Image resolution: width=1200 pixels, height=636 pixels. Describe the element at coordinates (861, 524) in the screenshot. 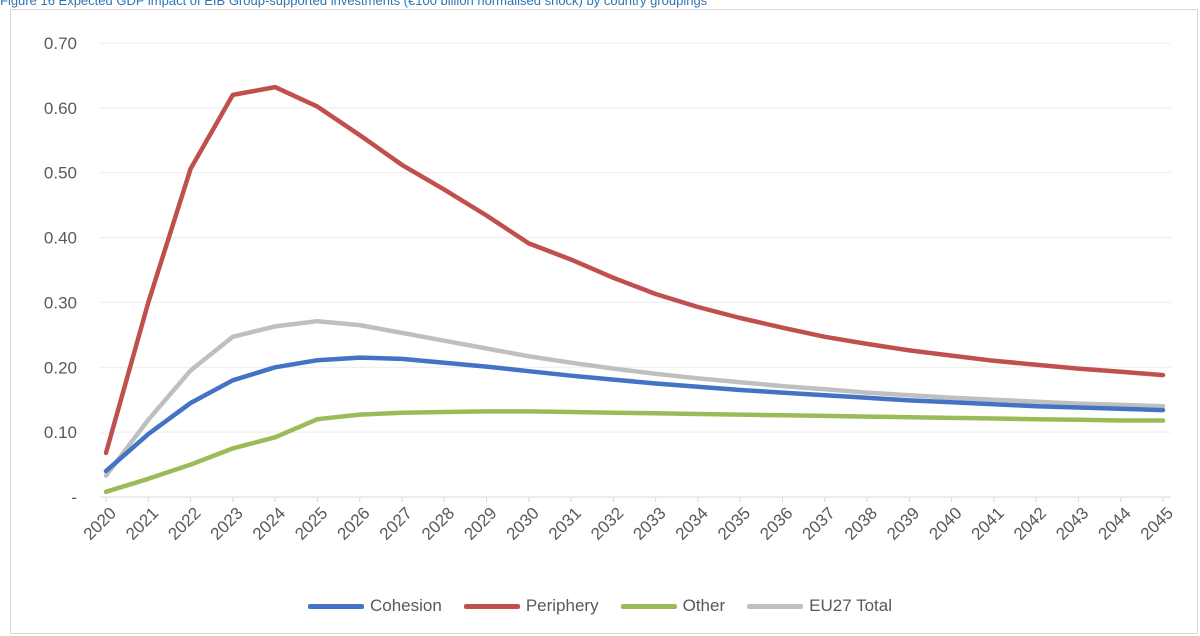

I see `x-tick-label: 2038` at that location.